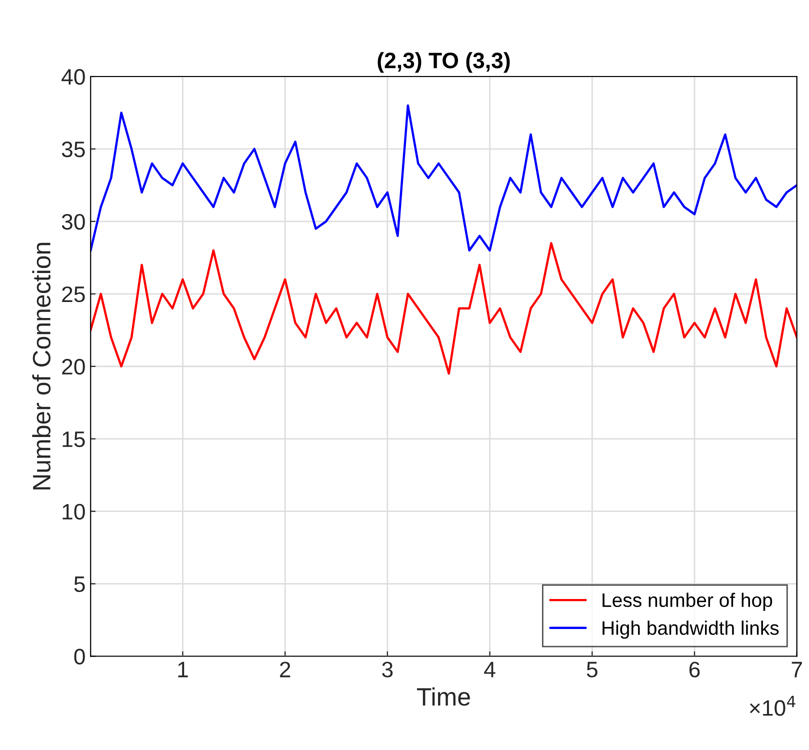  What do you see at coordinates (79, 656) in the screenshot?
I see `y-tick-label: 0` at bounding box center [79, 656].